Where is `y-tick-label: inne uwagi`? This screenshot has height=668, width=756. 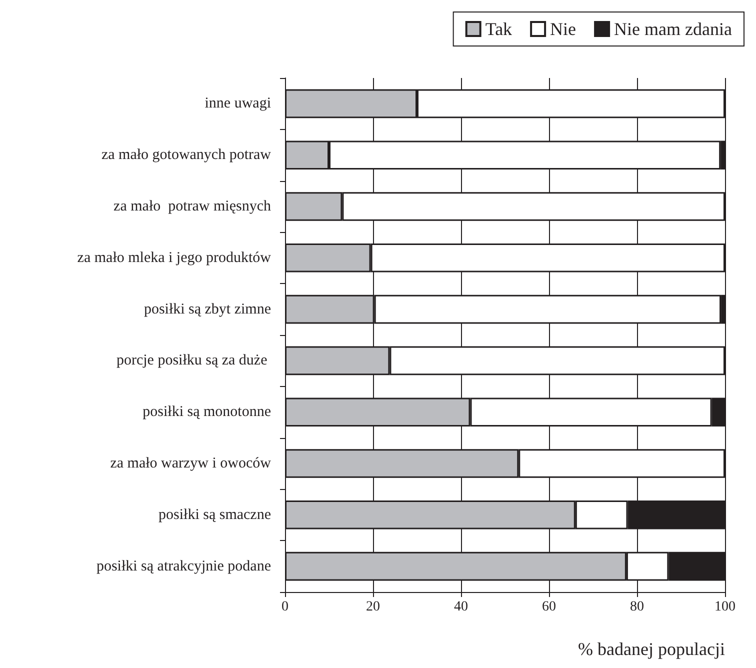 y-tick-label: inne uwagi is located at coordinates (237, 104).